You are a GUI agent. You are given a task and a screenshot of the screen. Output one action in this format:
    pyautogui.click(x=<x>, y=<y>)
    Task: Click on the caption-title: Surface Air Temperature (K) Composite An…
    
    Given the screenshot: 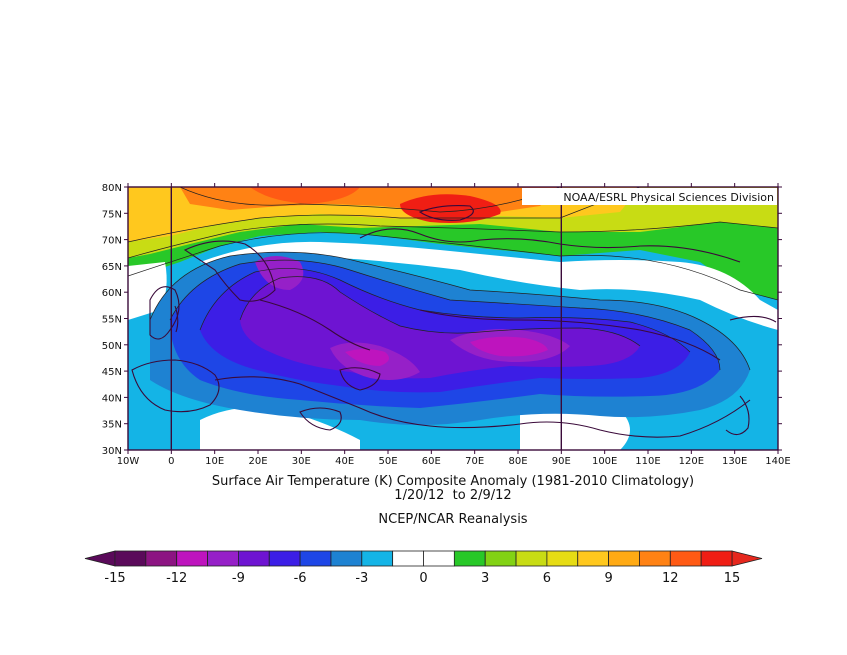 What is the action you would take?
    pyautogui.click(x=453, y=481)
    